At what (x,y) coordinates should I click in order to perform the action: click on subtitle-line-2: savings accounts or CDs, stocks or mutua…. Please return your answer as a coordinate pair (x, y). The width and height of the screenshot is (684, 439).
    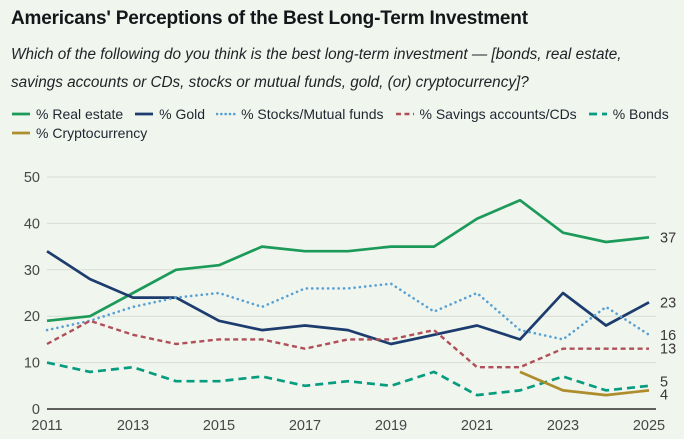
    Looking at the image, I should click on (270, 82).